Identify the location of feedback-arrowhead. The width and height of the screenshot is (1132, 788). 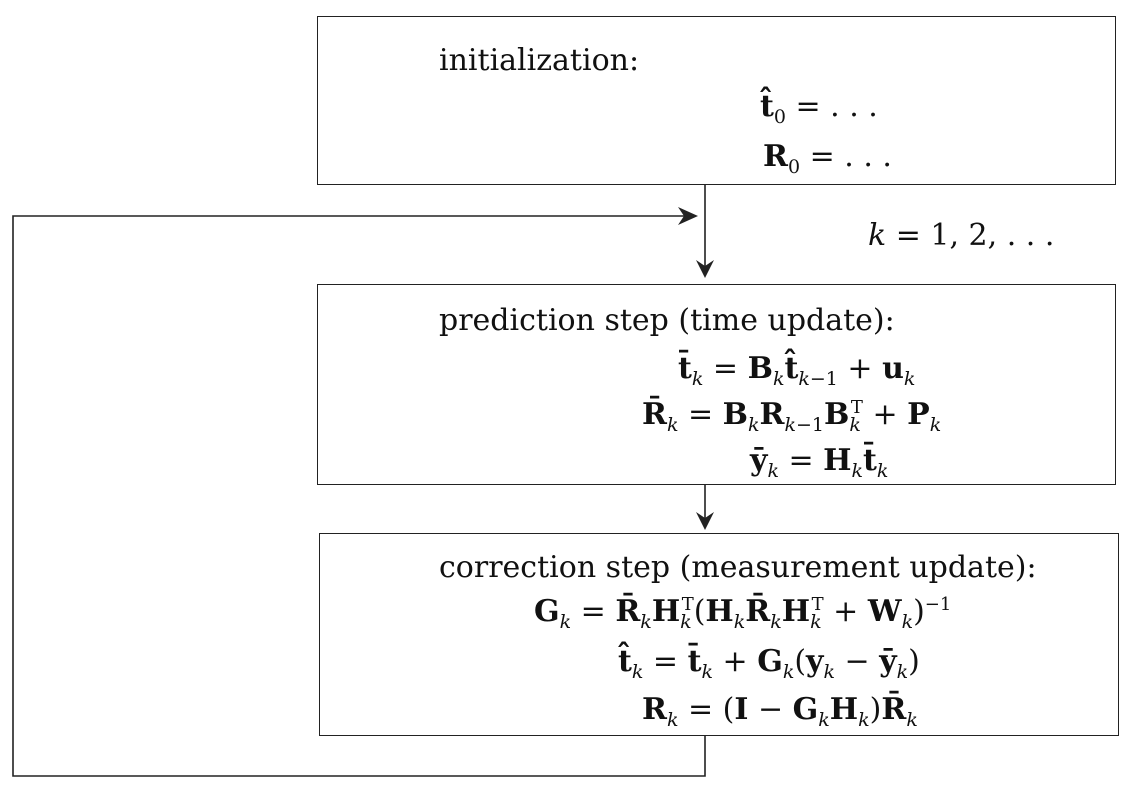
(688, 216).